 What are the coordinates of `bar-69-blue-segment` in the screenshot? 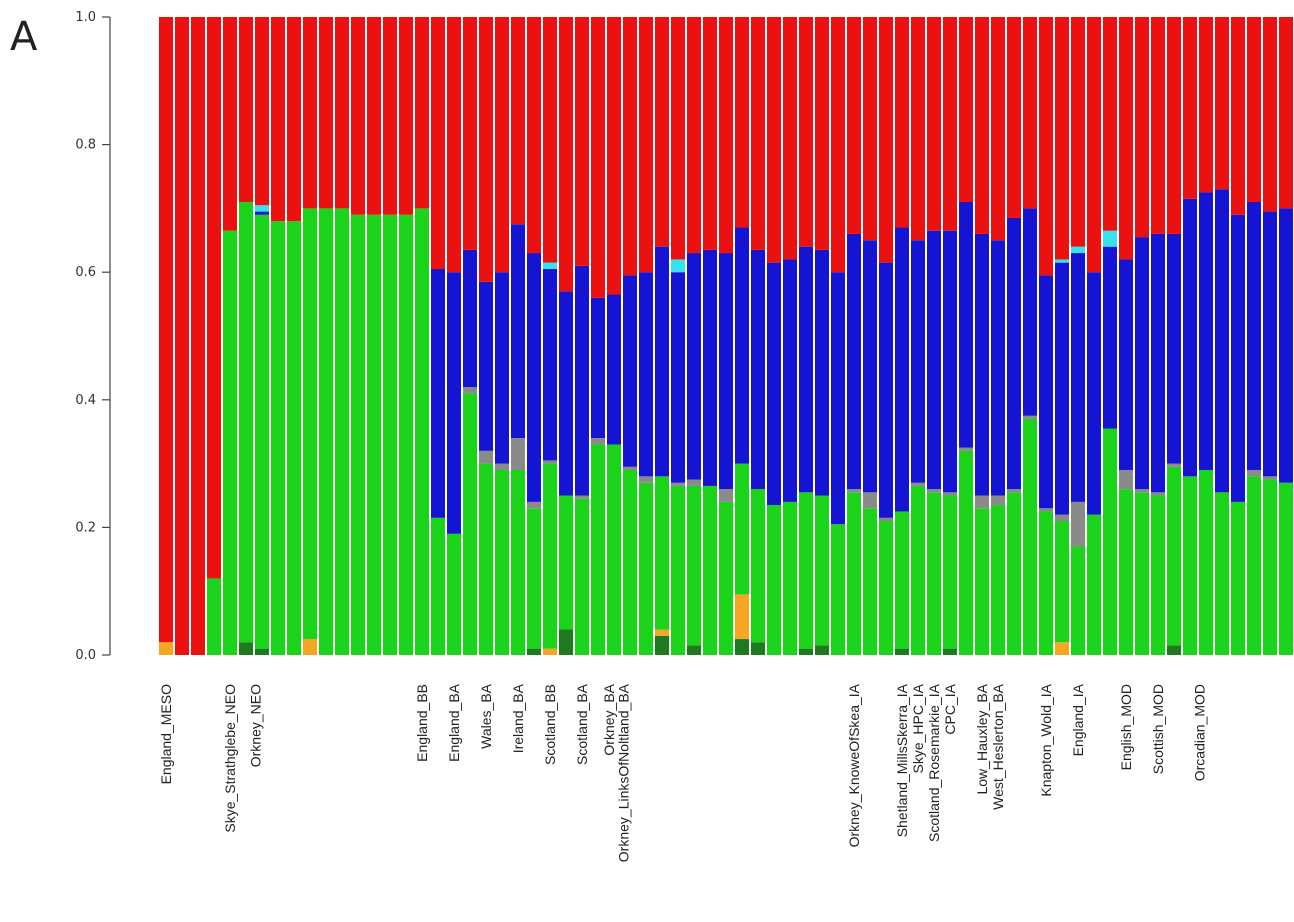 It's located at (1254, 336).